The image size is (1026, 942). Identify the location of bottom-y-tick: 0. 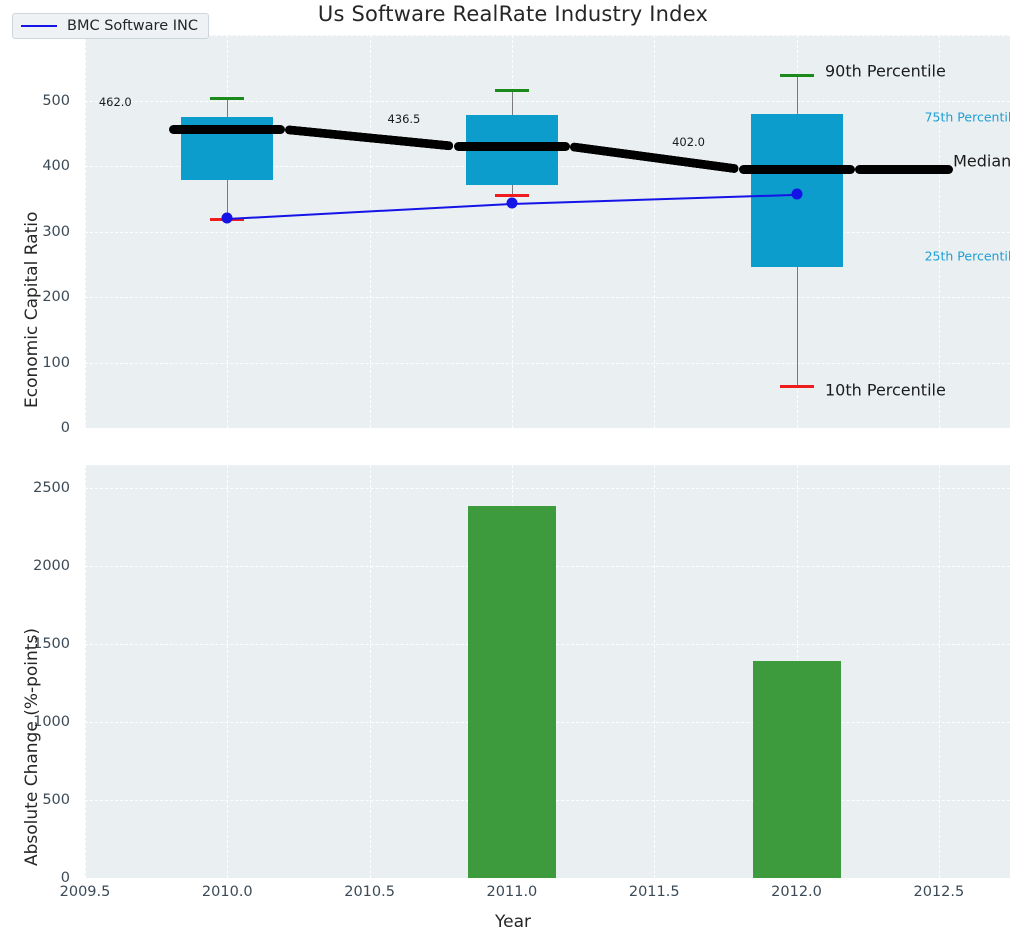
(65, 878).